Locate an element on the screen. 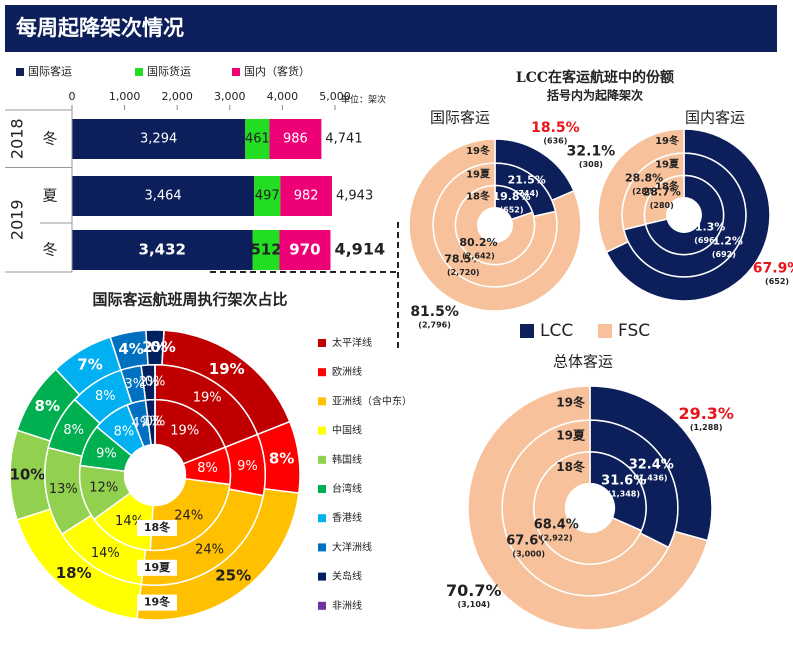 The height and width of the screenshot is (645, 793). x-tick-label: 3,000 is located at coordinates (230, 96).